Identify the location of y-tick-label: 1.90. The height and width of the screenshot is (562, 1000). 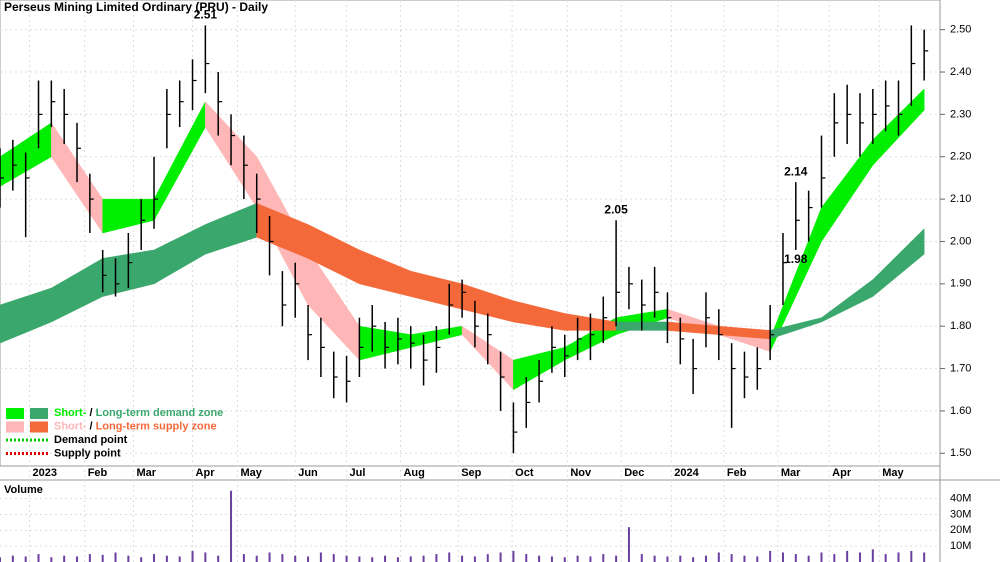
(960, 284).